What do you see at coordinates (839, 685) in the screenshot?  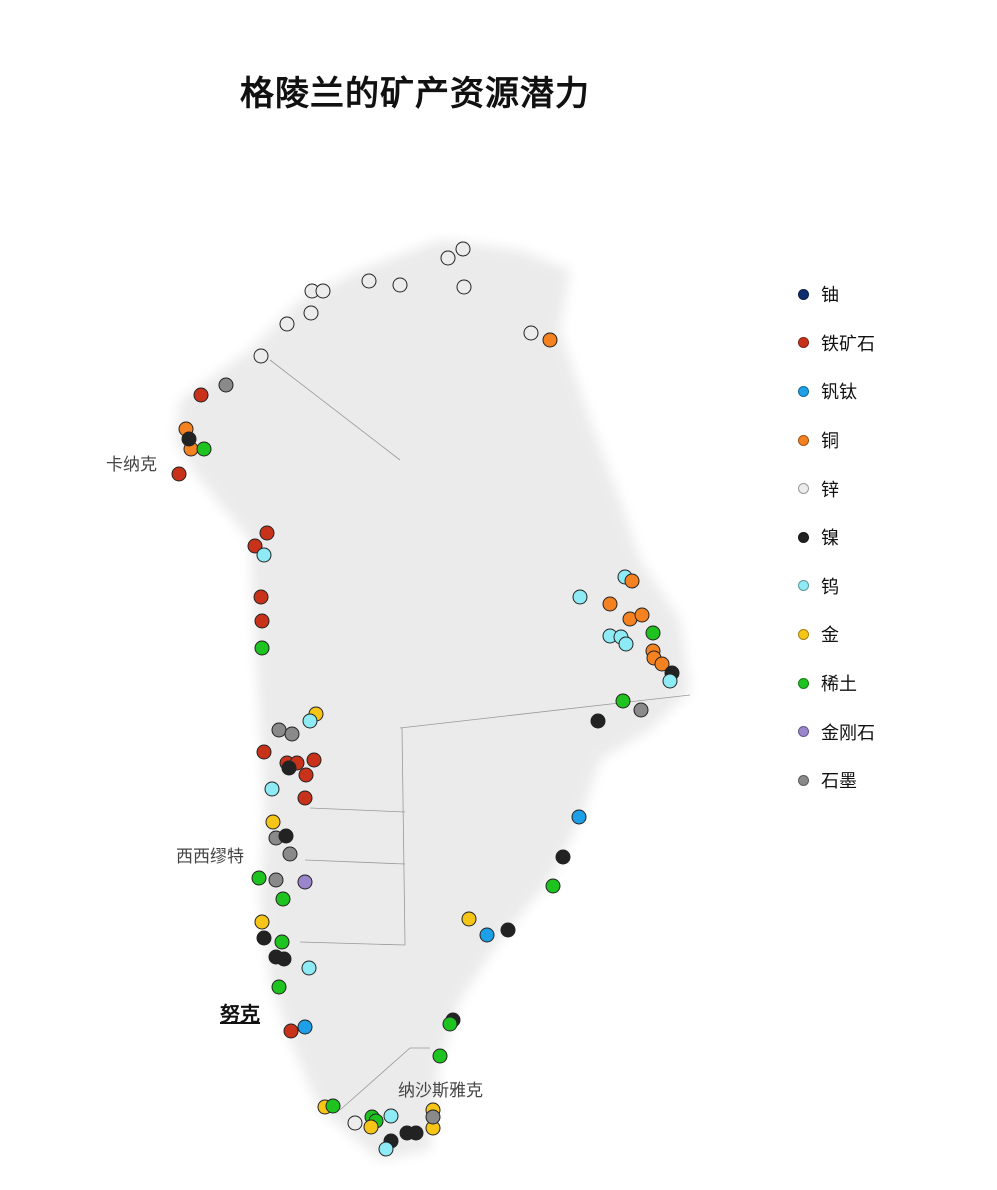 I see `legend-label: 稀土` at bounding box center [839, 685].